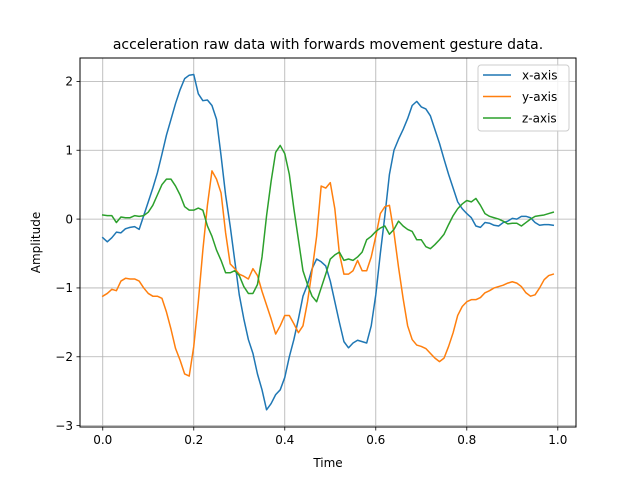 Image resolution: width=640 pixels, height=480 pixels. Describe the element at coordinates (69, 219) in the screenshot. I see `y-tick-label: 0` at that location.